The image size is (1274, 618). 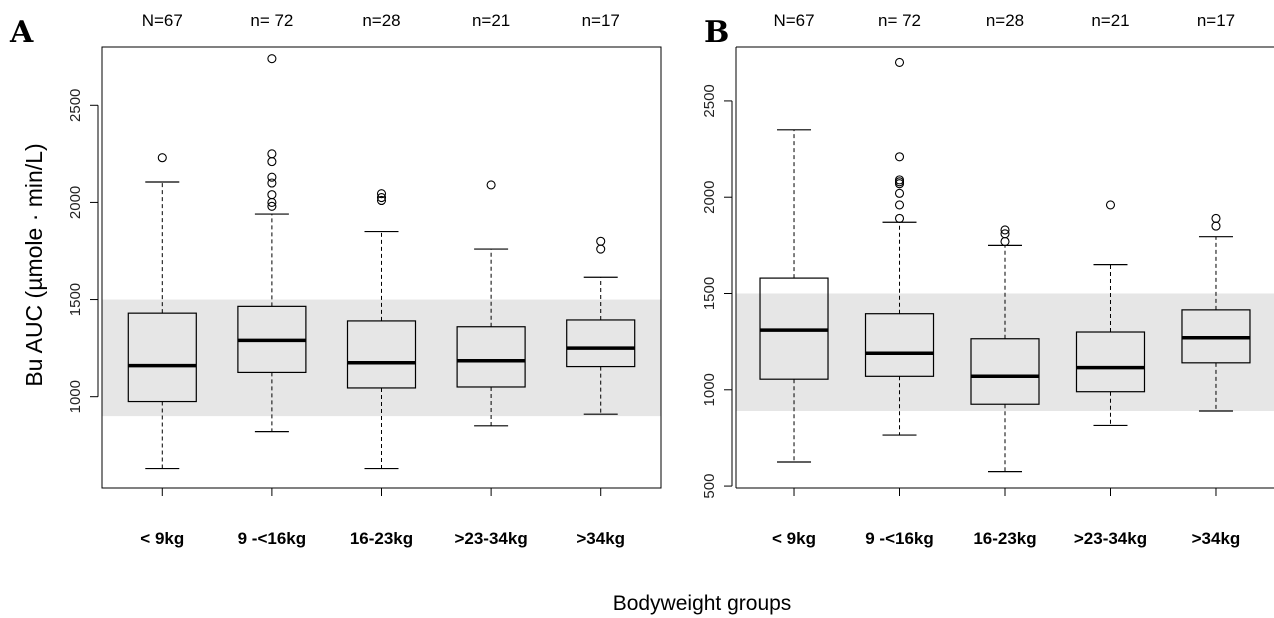 I want to click on target-band, so click(x=1005, y=352).